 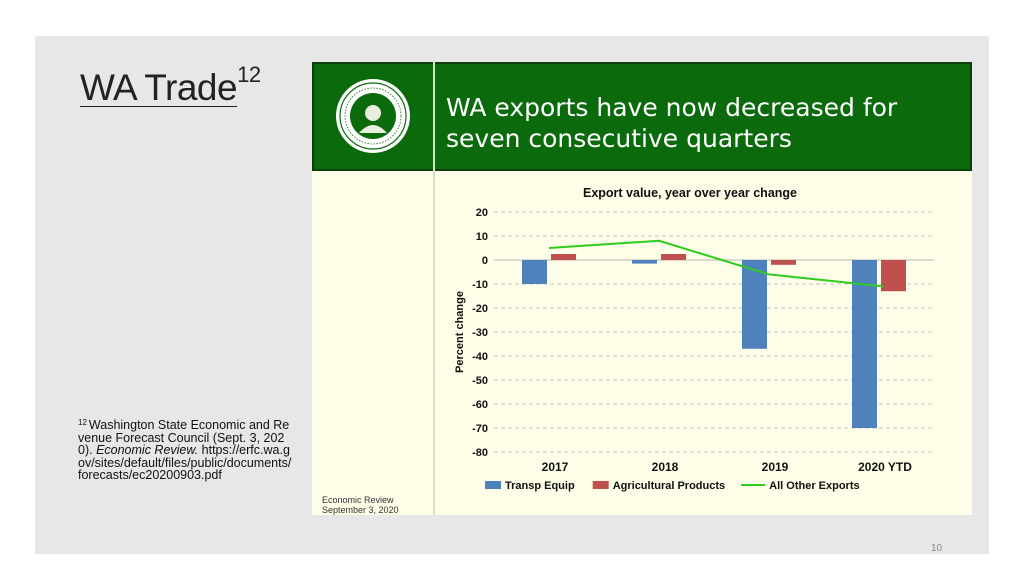 I want to click on y-tick-label: 0, so click(x=485, y=261).